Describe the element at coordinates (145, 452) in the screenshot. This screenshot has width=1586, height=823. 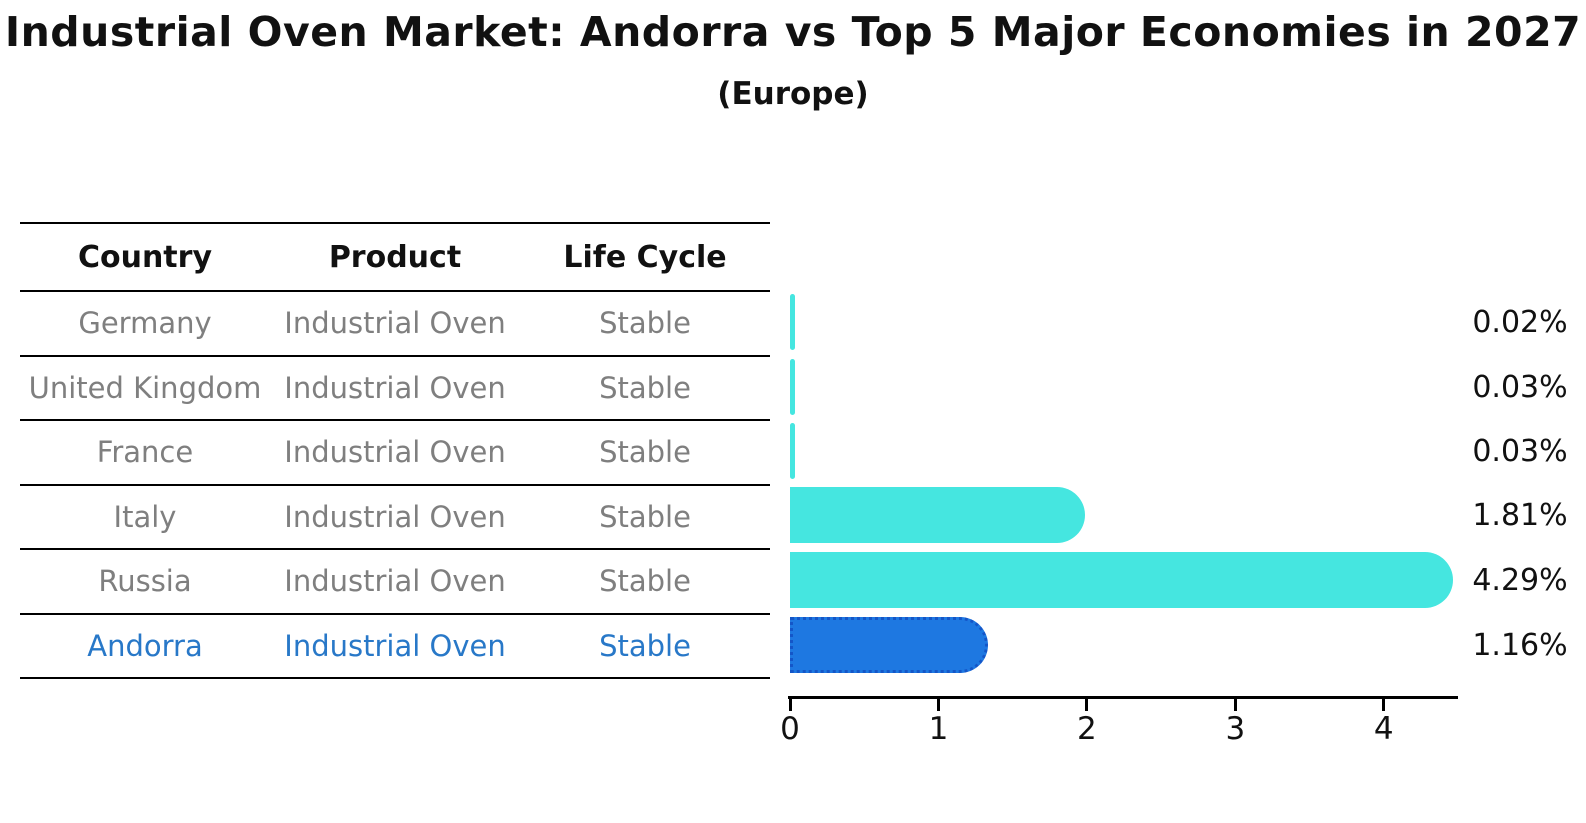
I see `cell-country: France` at that location.